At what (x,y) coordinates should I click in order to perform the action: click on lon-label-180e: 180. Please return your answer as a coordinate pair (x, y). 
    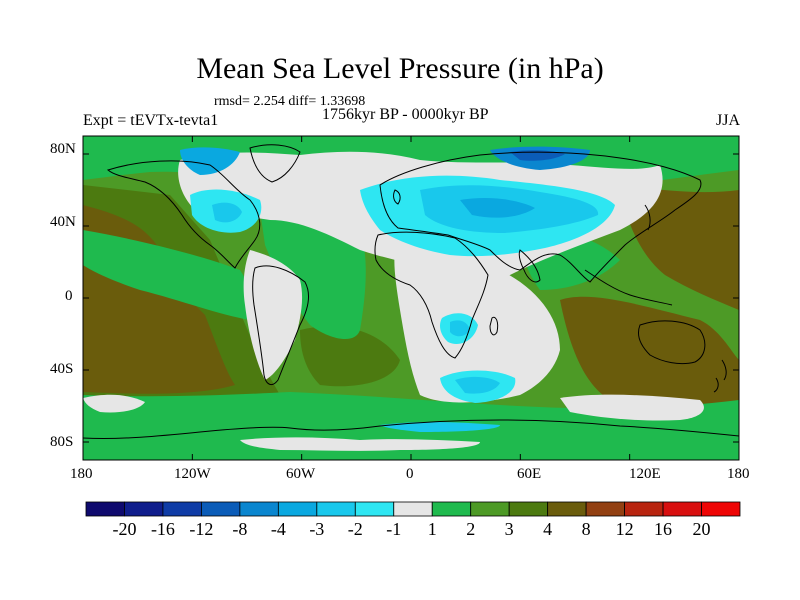
    Looking at the image, I should click on (738, 474).